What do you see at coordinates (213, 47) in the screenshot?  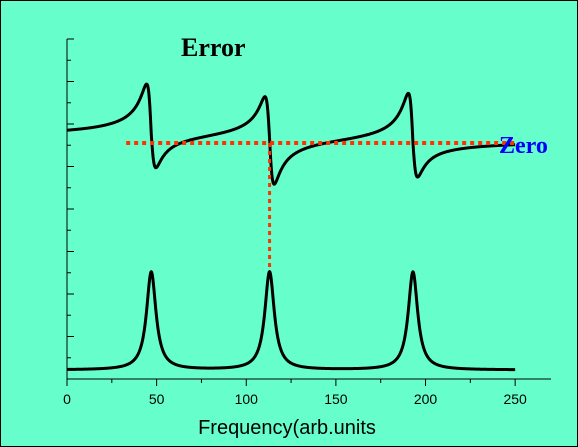 I see `error-label: Error` at bounding box center [213, 47].